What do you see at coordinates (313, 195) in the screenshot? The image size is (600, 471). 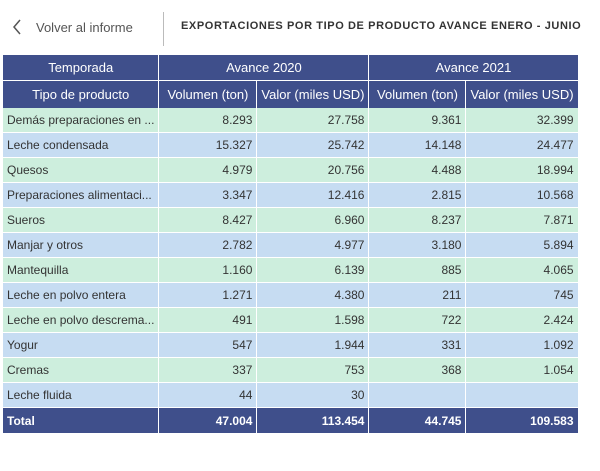 I see `cell: 12.416` at bounding box center [313, 195].